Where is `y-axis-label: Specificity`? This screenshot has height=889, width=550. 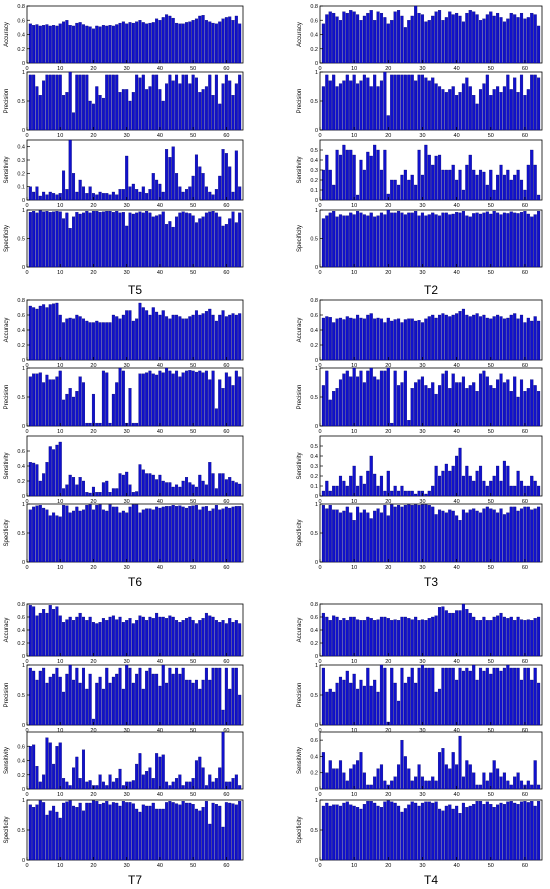 y-axis-label: Specificity is located at coordinates (300, 238).